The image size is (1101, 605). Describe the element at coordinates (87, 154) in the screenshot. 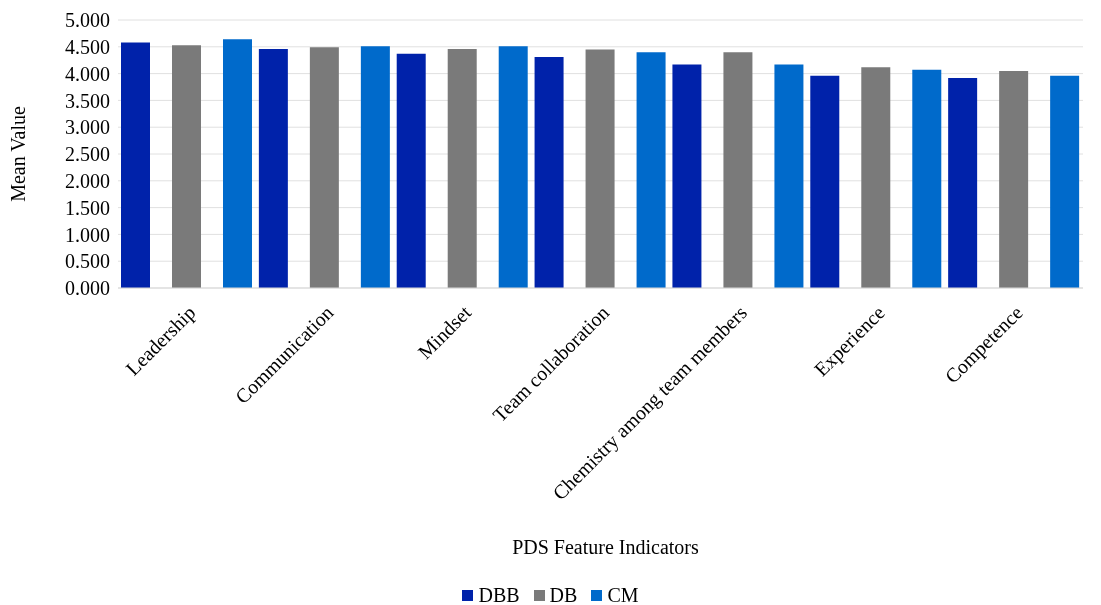

I see `y-tick-label: 2.500` at that location.